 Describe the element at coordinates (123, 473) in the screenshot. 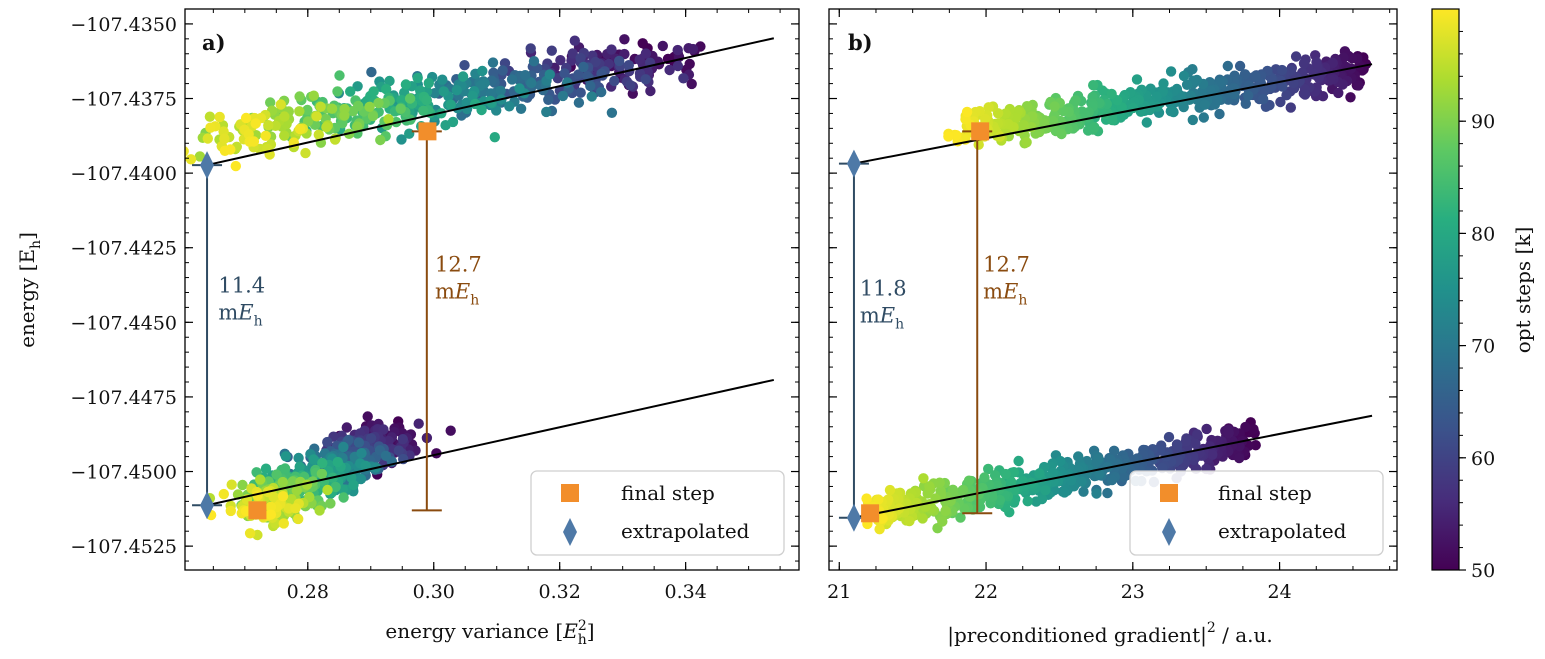

I see `y-tick-label: −107.4500` at that location.